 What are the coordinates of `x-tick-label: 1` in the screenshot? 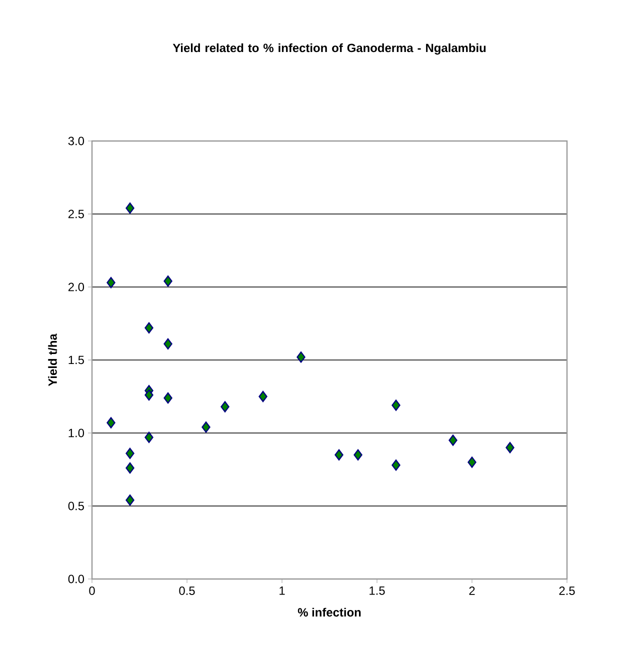 It's located at (282, 590).